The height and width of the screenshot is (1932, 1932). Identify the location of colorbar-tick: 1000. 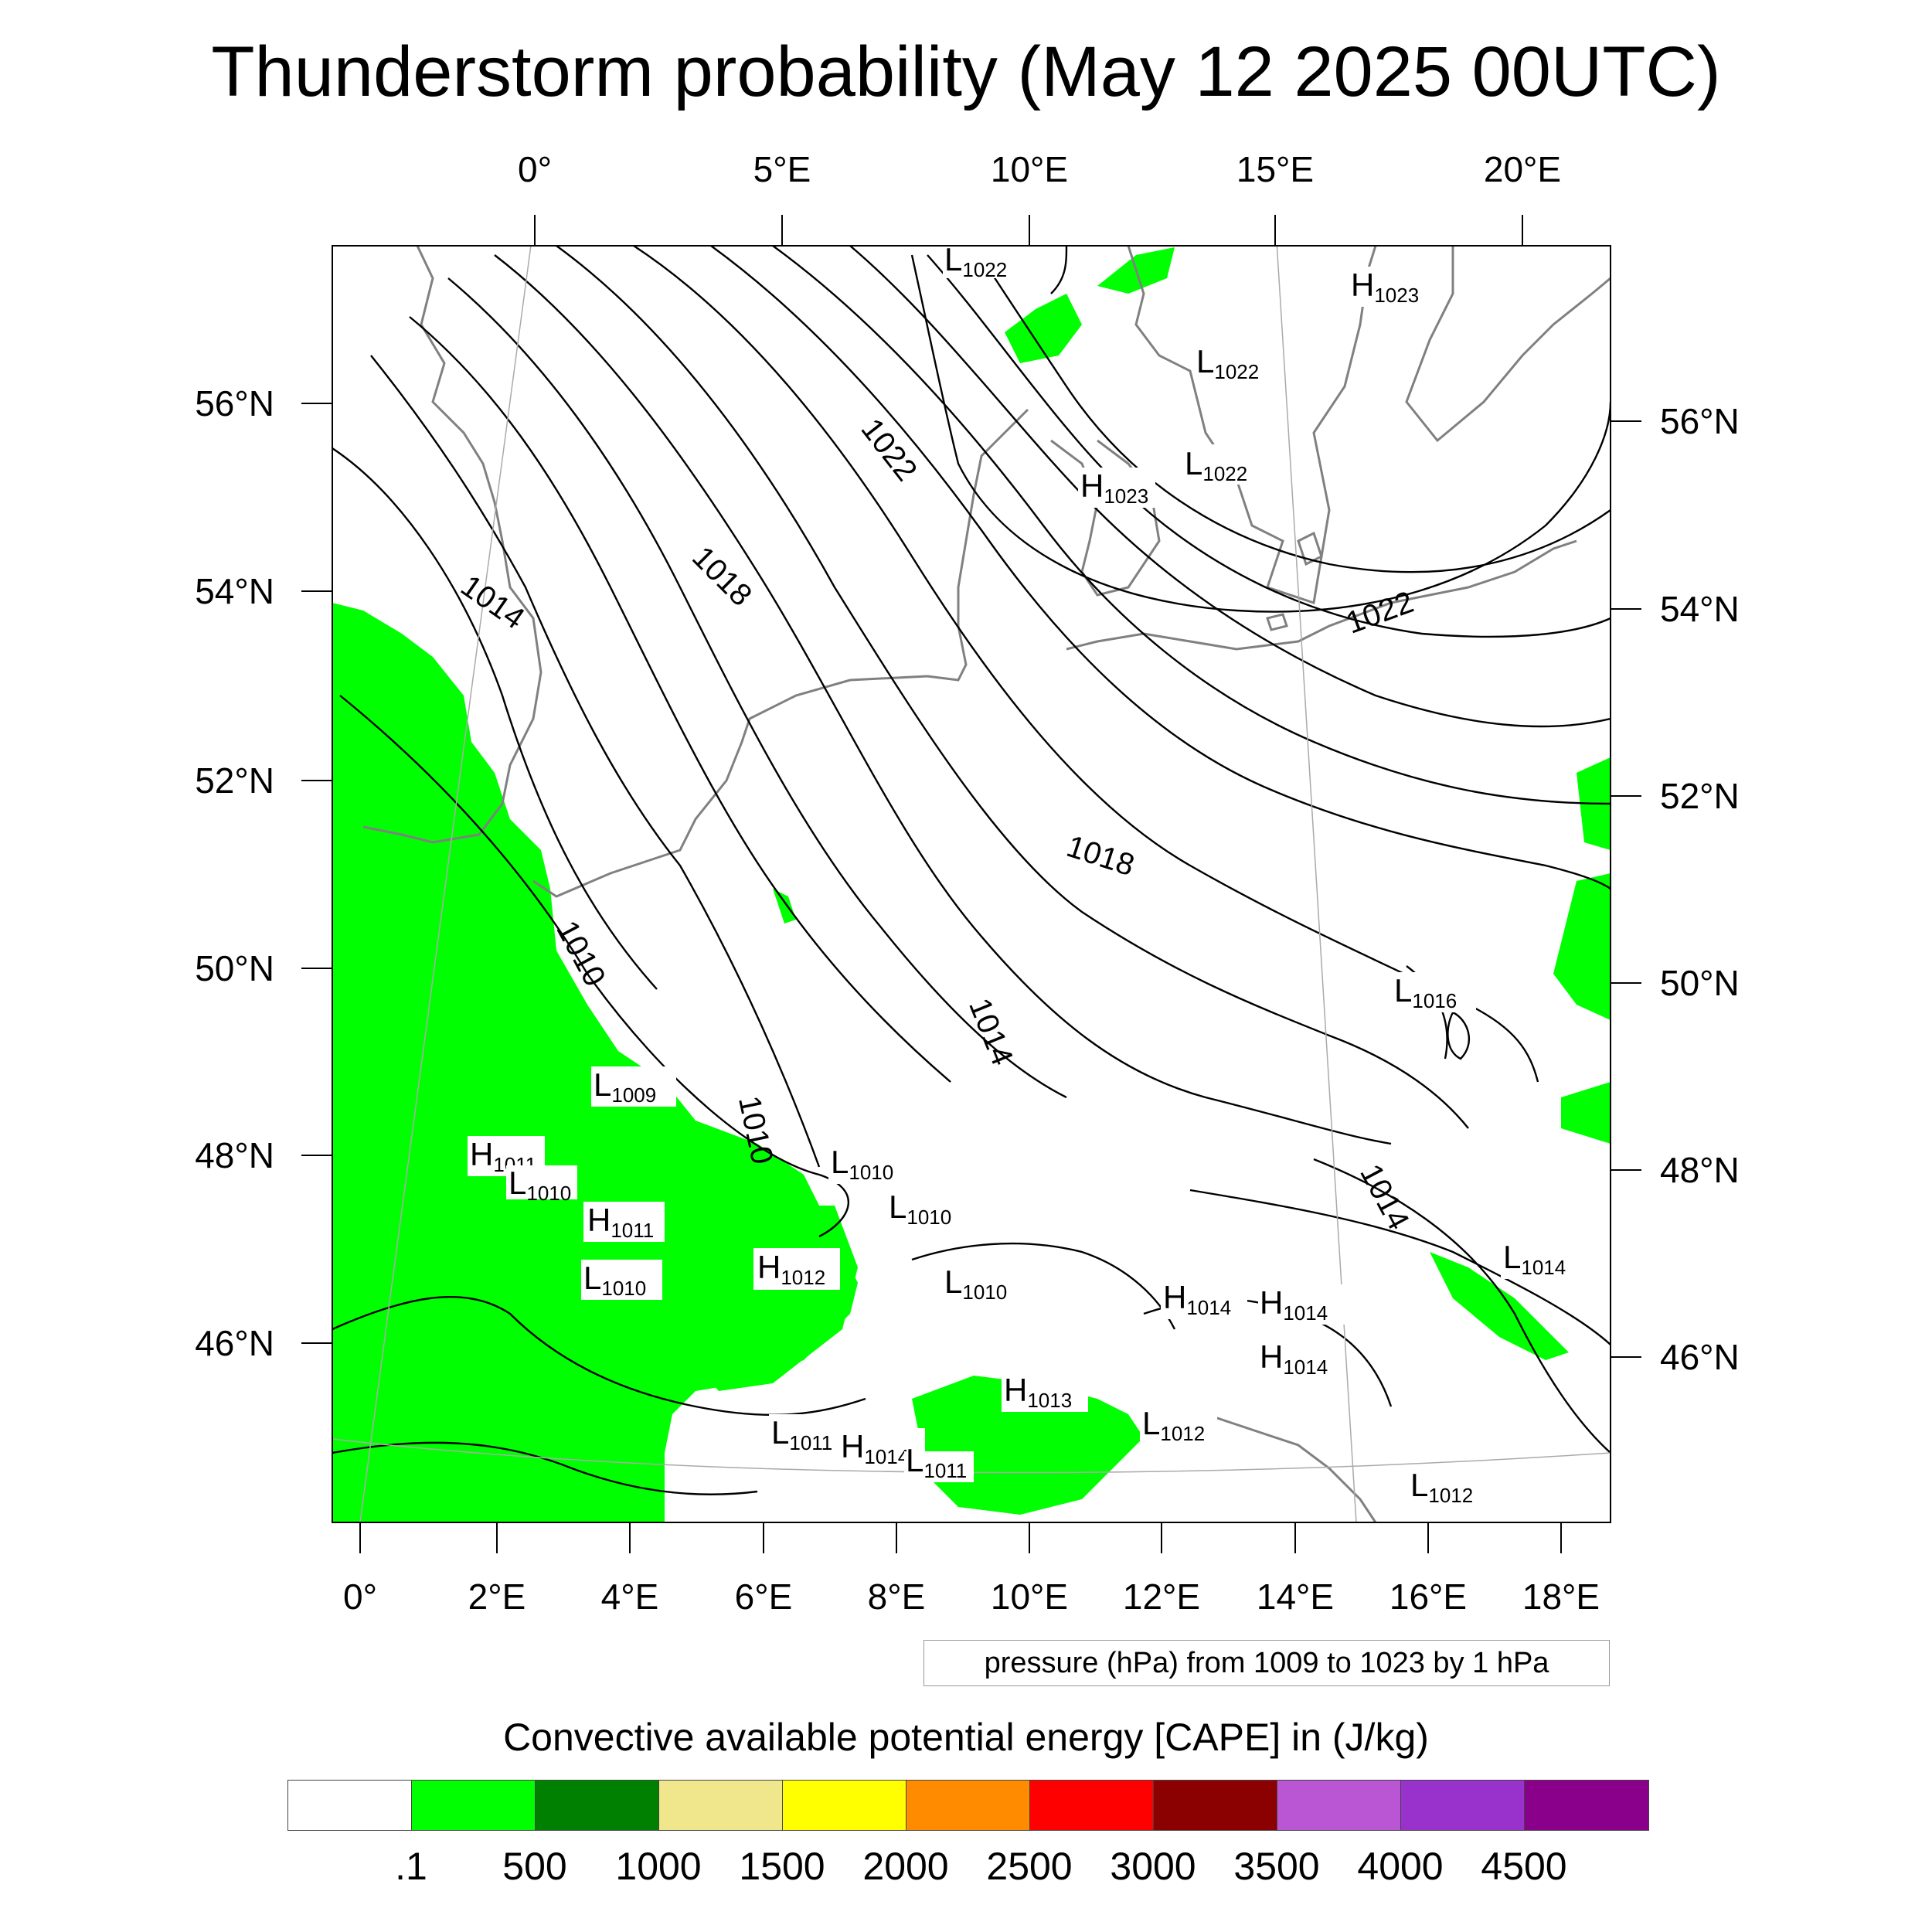
(659, 1867).